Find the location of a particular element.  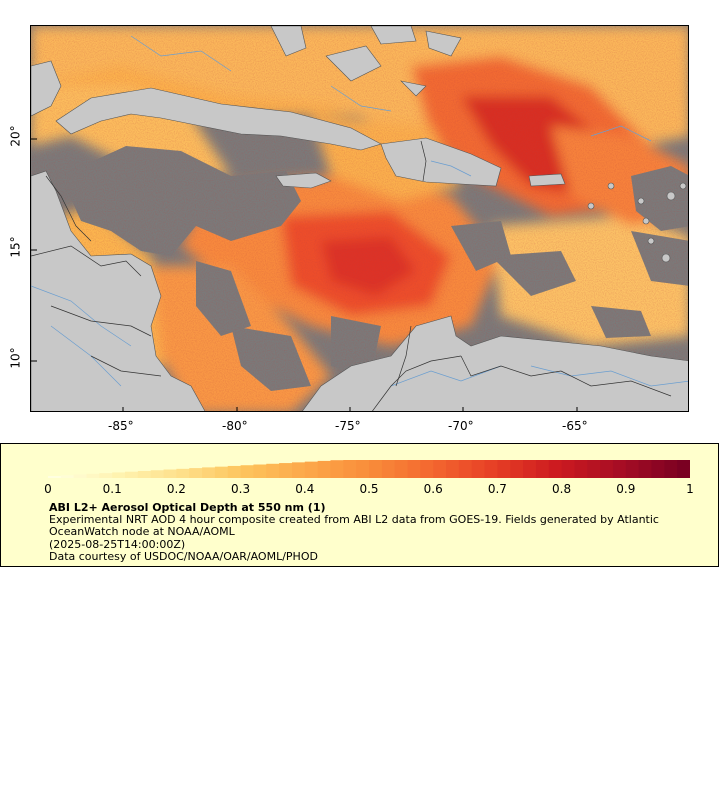

cuba is located at coordinates (218, 119).